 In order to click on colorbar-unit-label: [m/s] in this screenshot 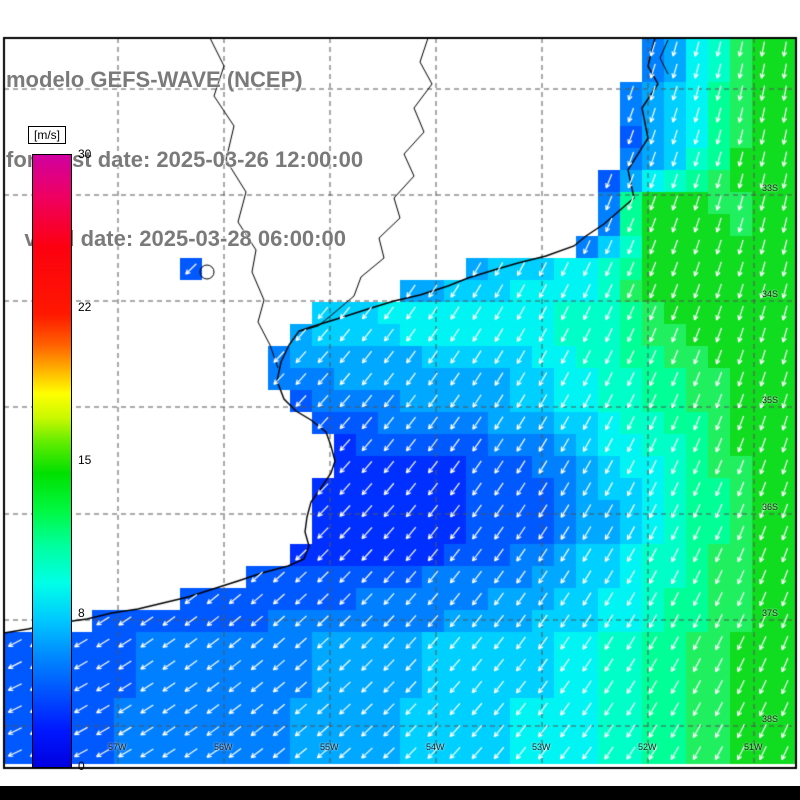, I will do `click(47, 135)`.